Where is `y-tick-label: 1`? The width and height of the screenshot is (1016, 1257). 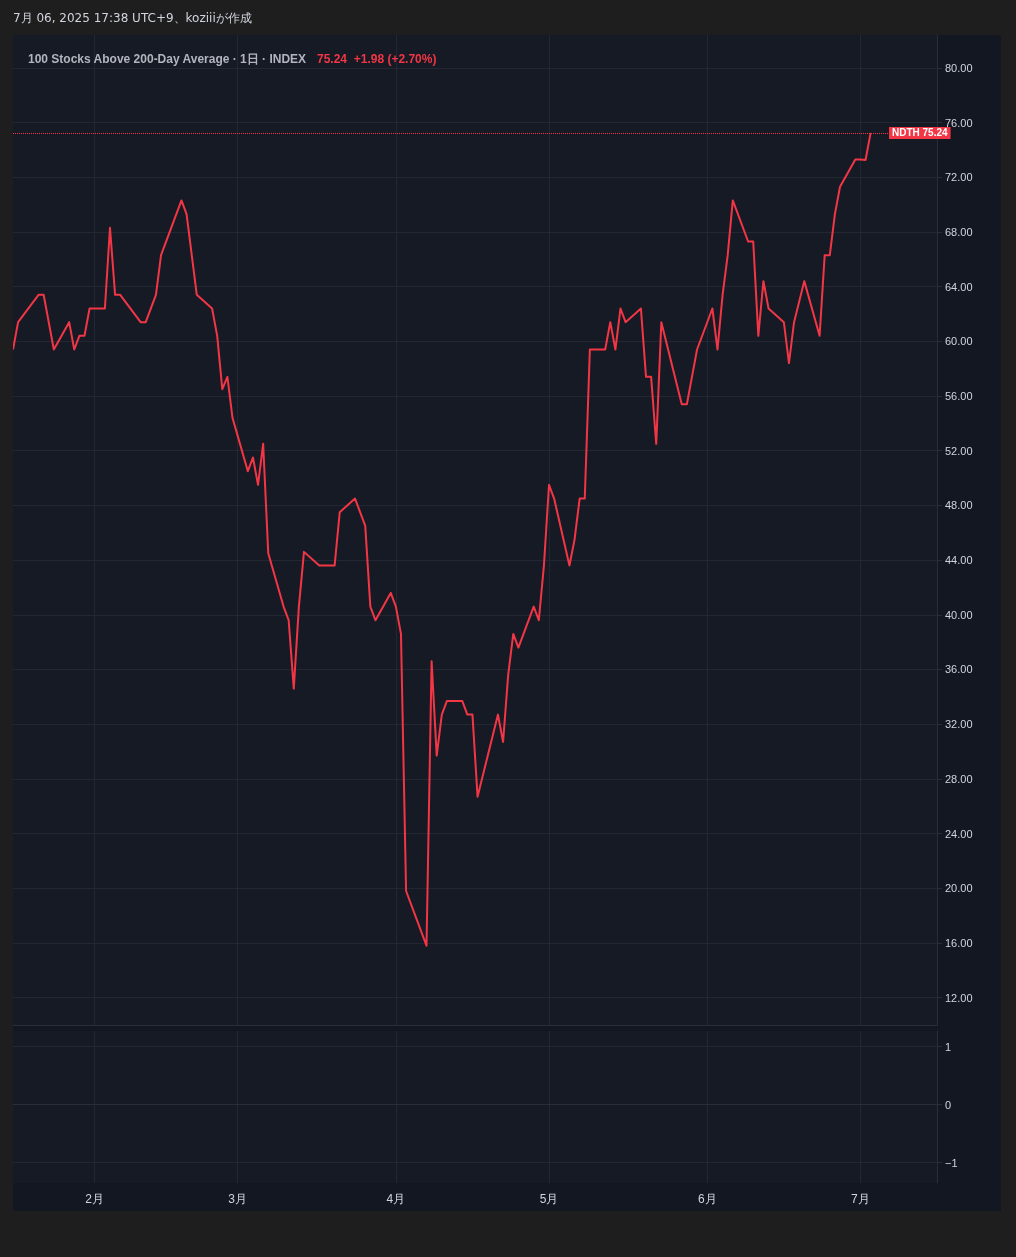
y-tick-label: 1 is located at coordinates (948, 1046).